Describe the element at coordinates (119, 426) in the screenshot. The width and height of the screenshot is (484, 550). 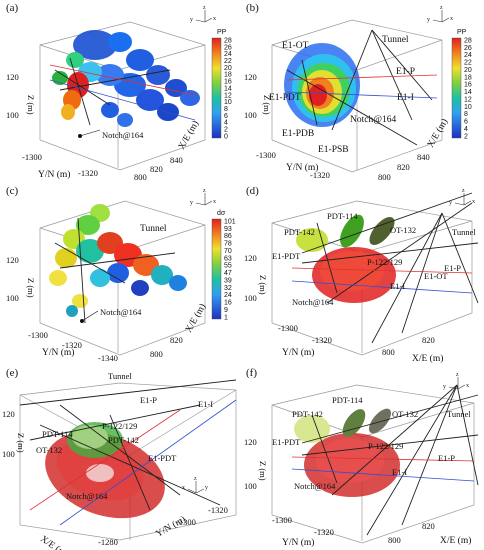
I see `label-p-122-129: P-122/129` at that location.